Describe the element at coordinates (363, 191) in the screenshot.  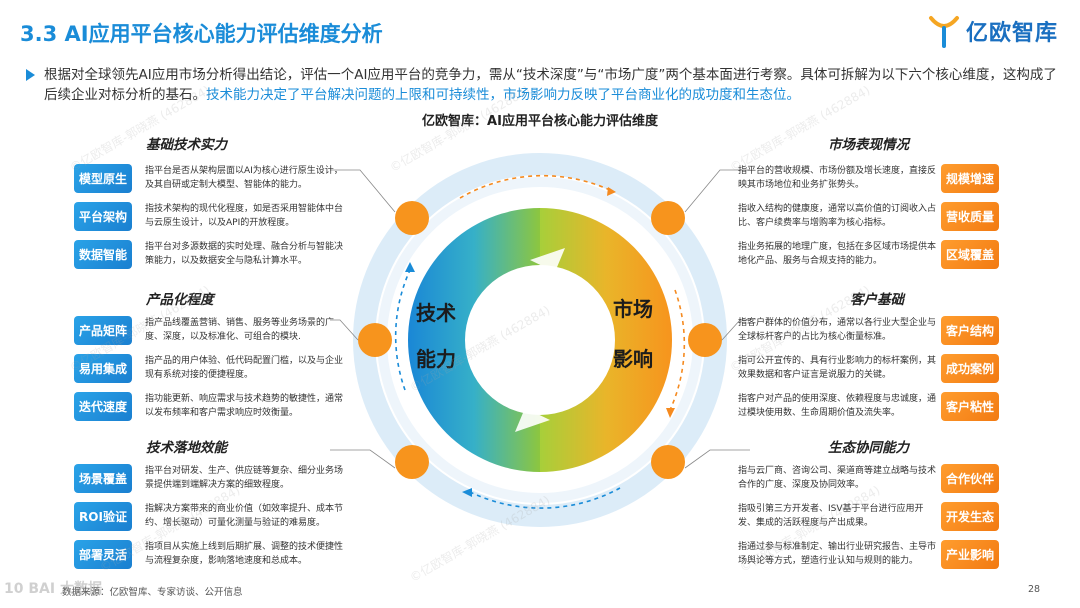
I see `connector-jichu` at that location.